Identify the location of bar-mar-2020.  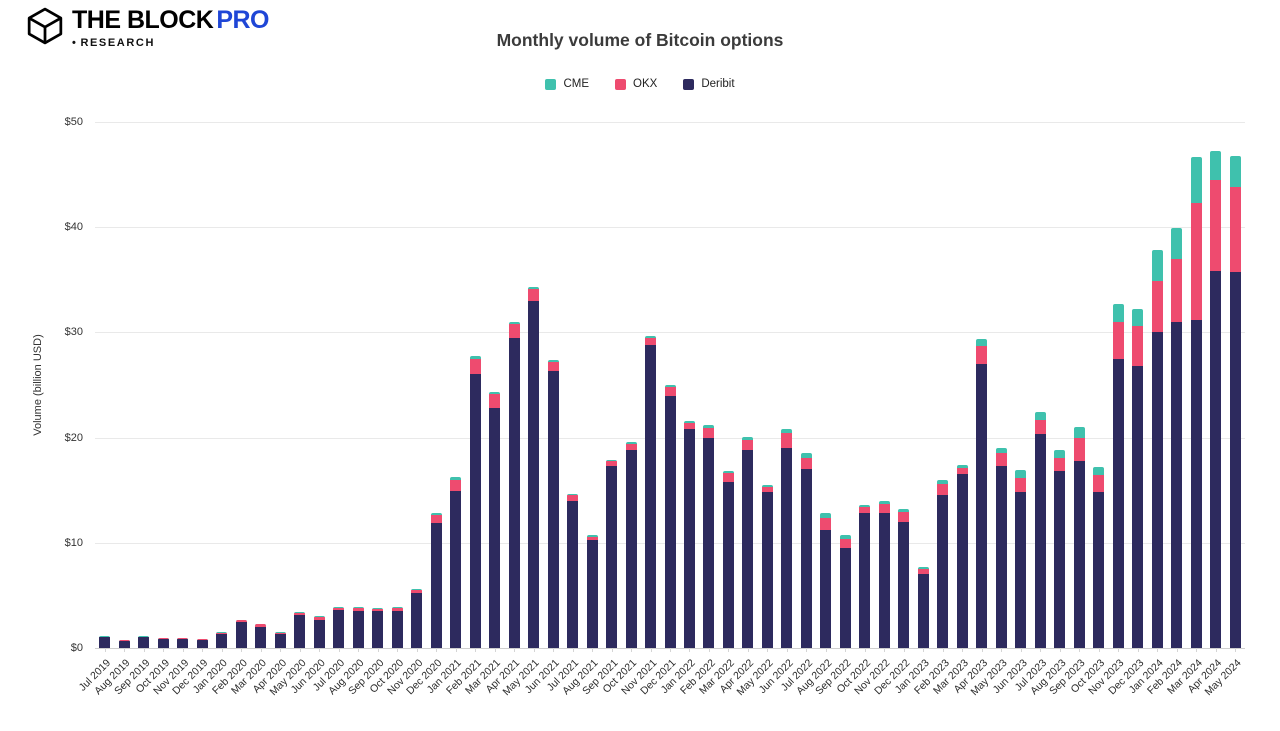
(261, 635).